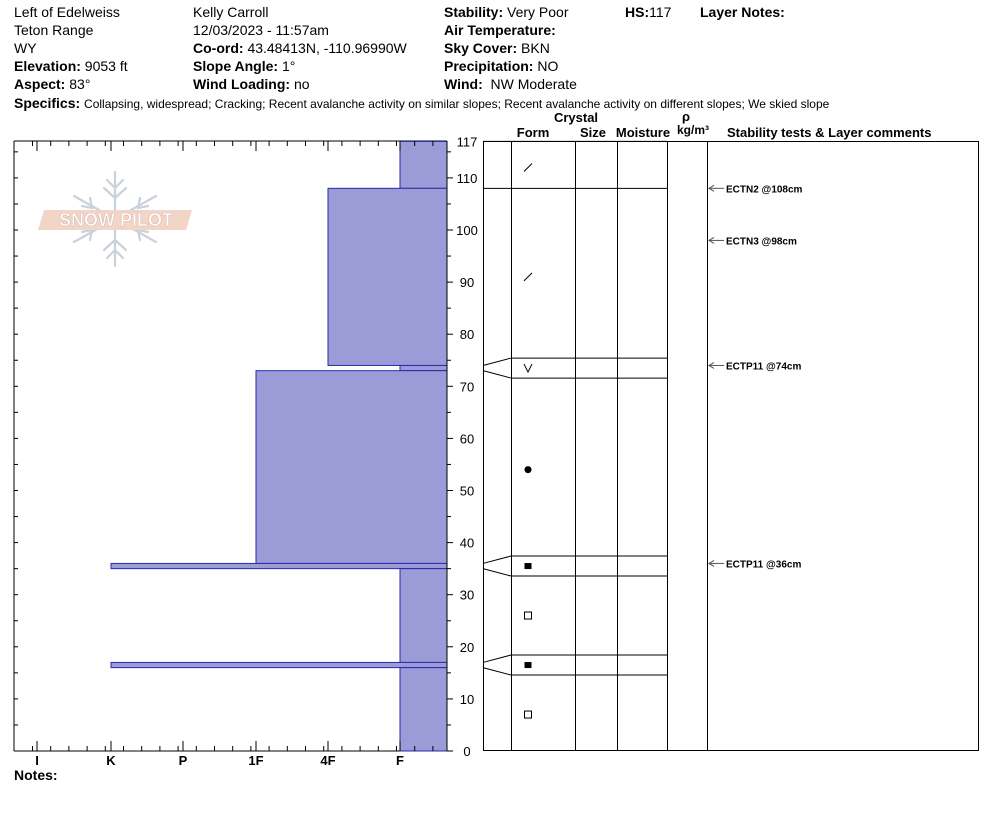 This screenshot has width=994, height=840. Describe the element at coordinates (548, 66) in the screenshot. I see `precip-value: NO` at that location.